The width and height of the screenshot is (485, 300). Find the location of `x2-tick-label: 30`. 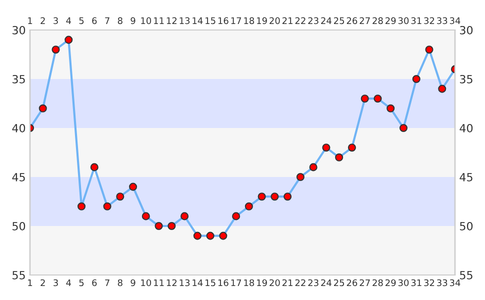

x2-tick-label: 30 is located at coordinates (403, 20).